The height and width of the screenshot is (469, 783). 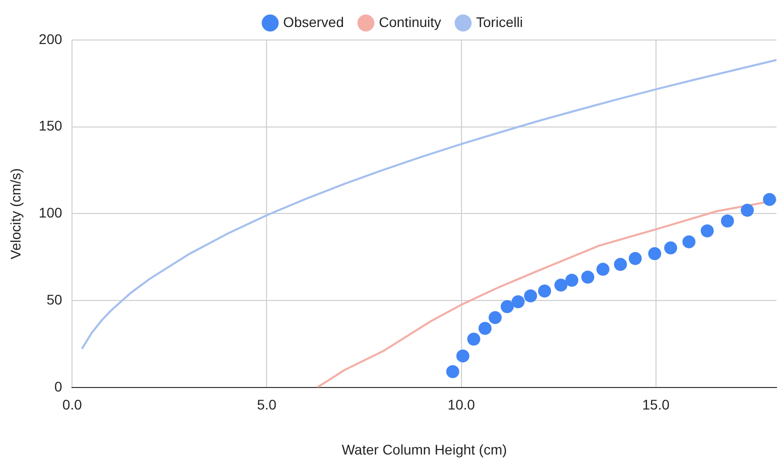 I want to click on x-tick-label: 5.0, so click(x=266, y=404).